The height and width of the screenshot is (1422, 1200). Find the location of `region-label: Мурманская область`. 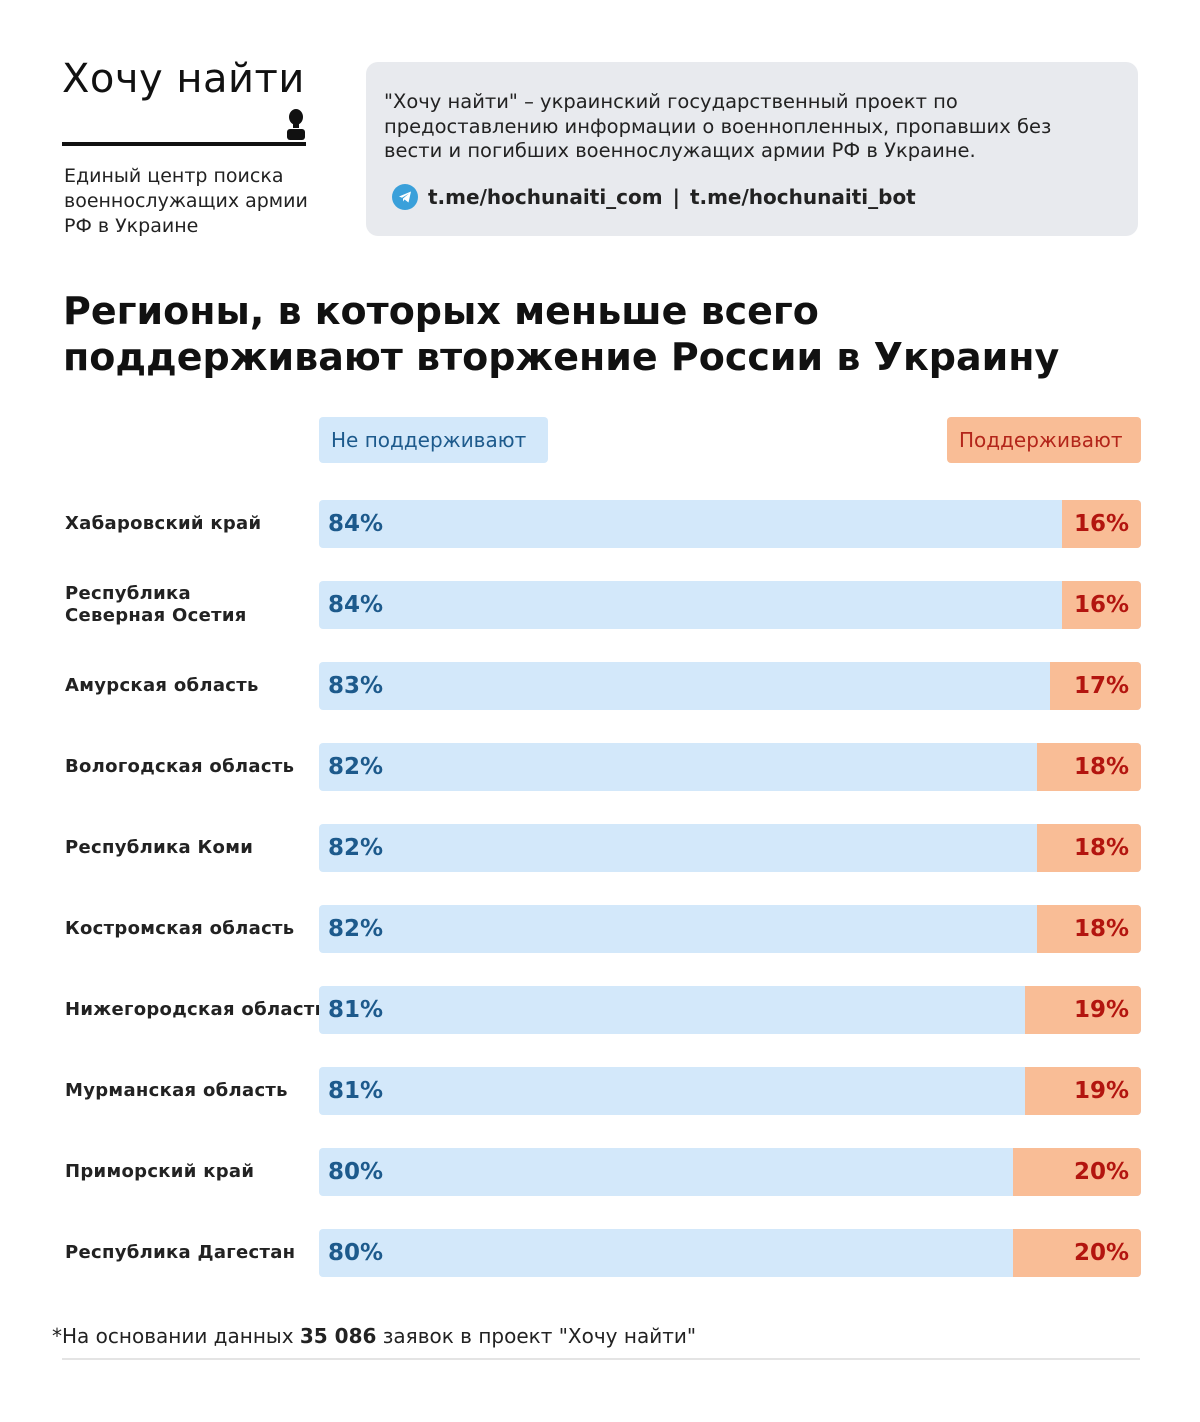

region-label: Мурманская область is located at coordinates (176, 1090).